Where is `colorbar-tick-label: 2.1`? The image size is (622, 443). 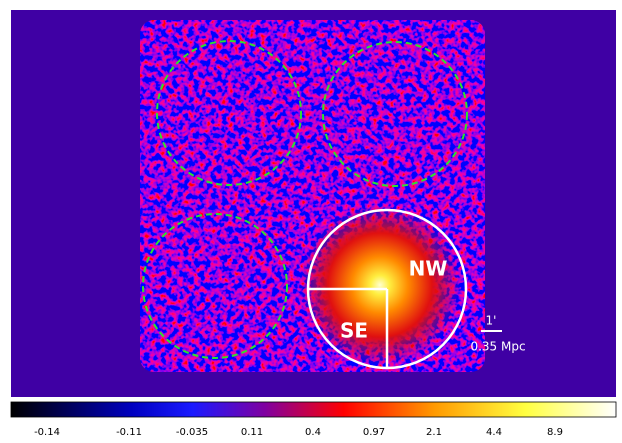 colorbar-tick-label: 2.1 is located at coordinates (434, 432).